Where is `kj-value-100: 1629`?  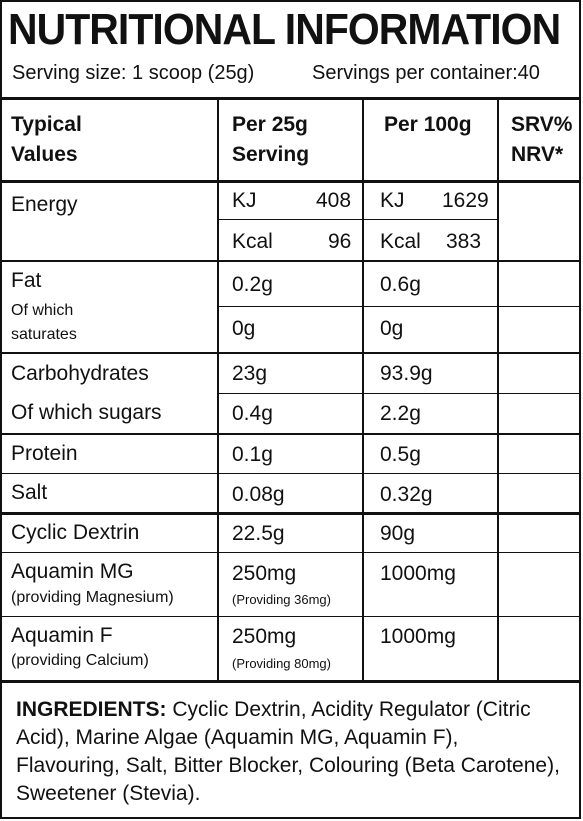
kj-value-100: 1629 is located at coordinates (465, 200).